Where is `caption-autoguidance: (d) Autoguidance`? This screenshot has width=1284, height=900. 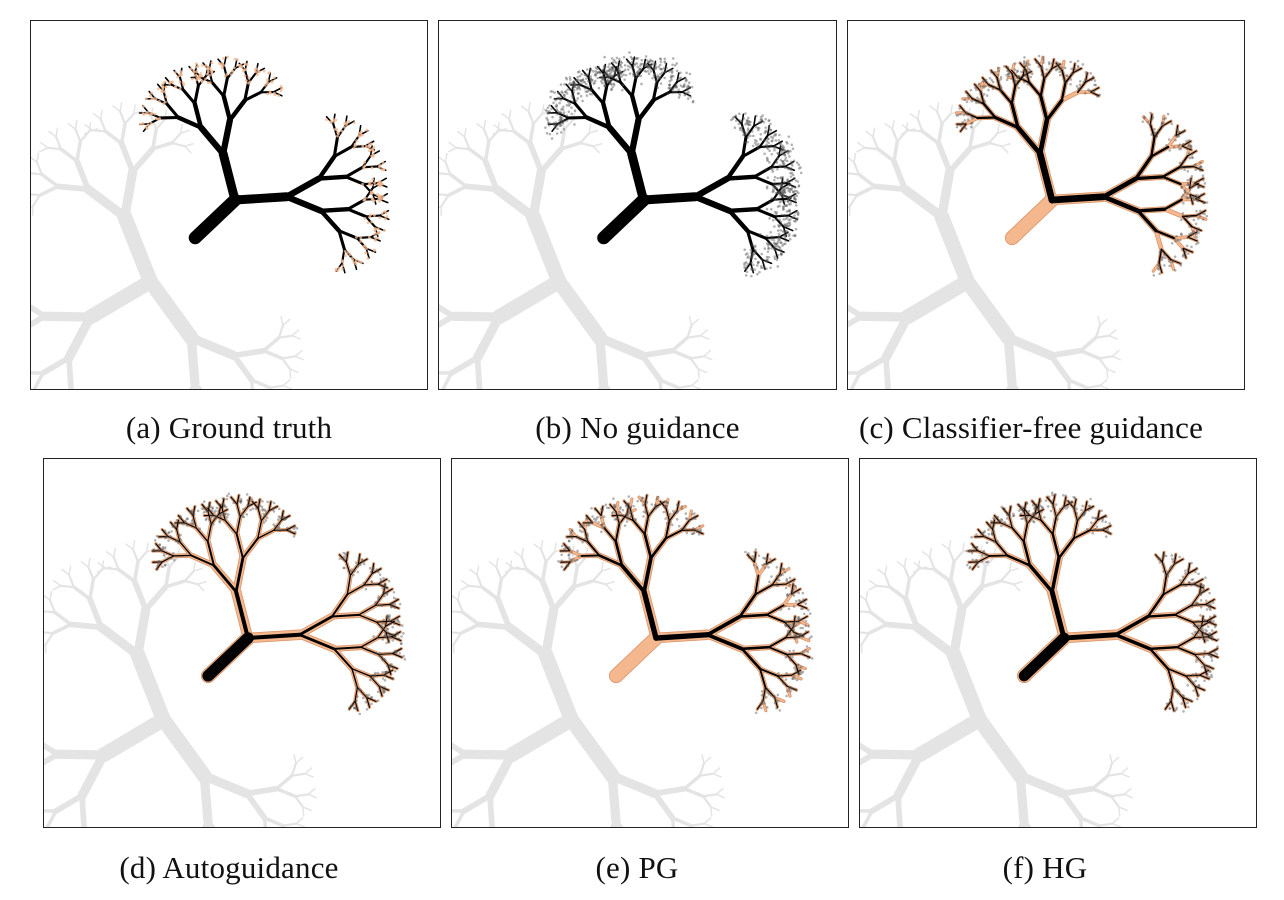
caption-autoguidance: (d) Autoguidance is located at coordinates (229, 867).